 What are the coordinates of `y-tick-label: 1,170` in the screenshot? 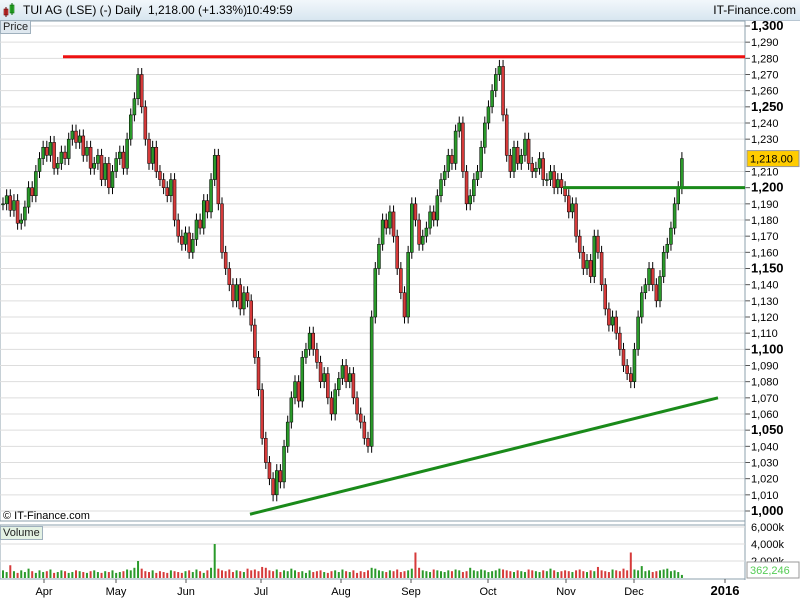 It's located at (765, 237).